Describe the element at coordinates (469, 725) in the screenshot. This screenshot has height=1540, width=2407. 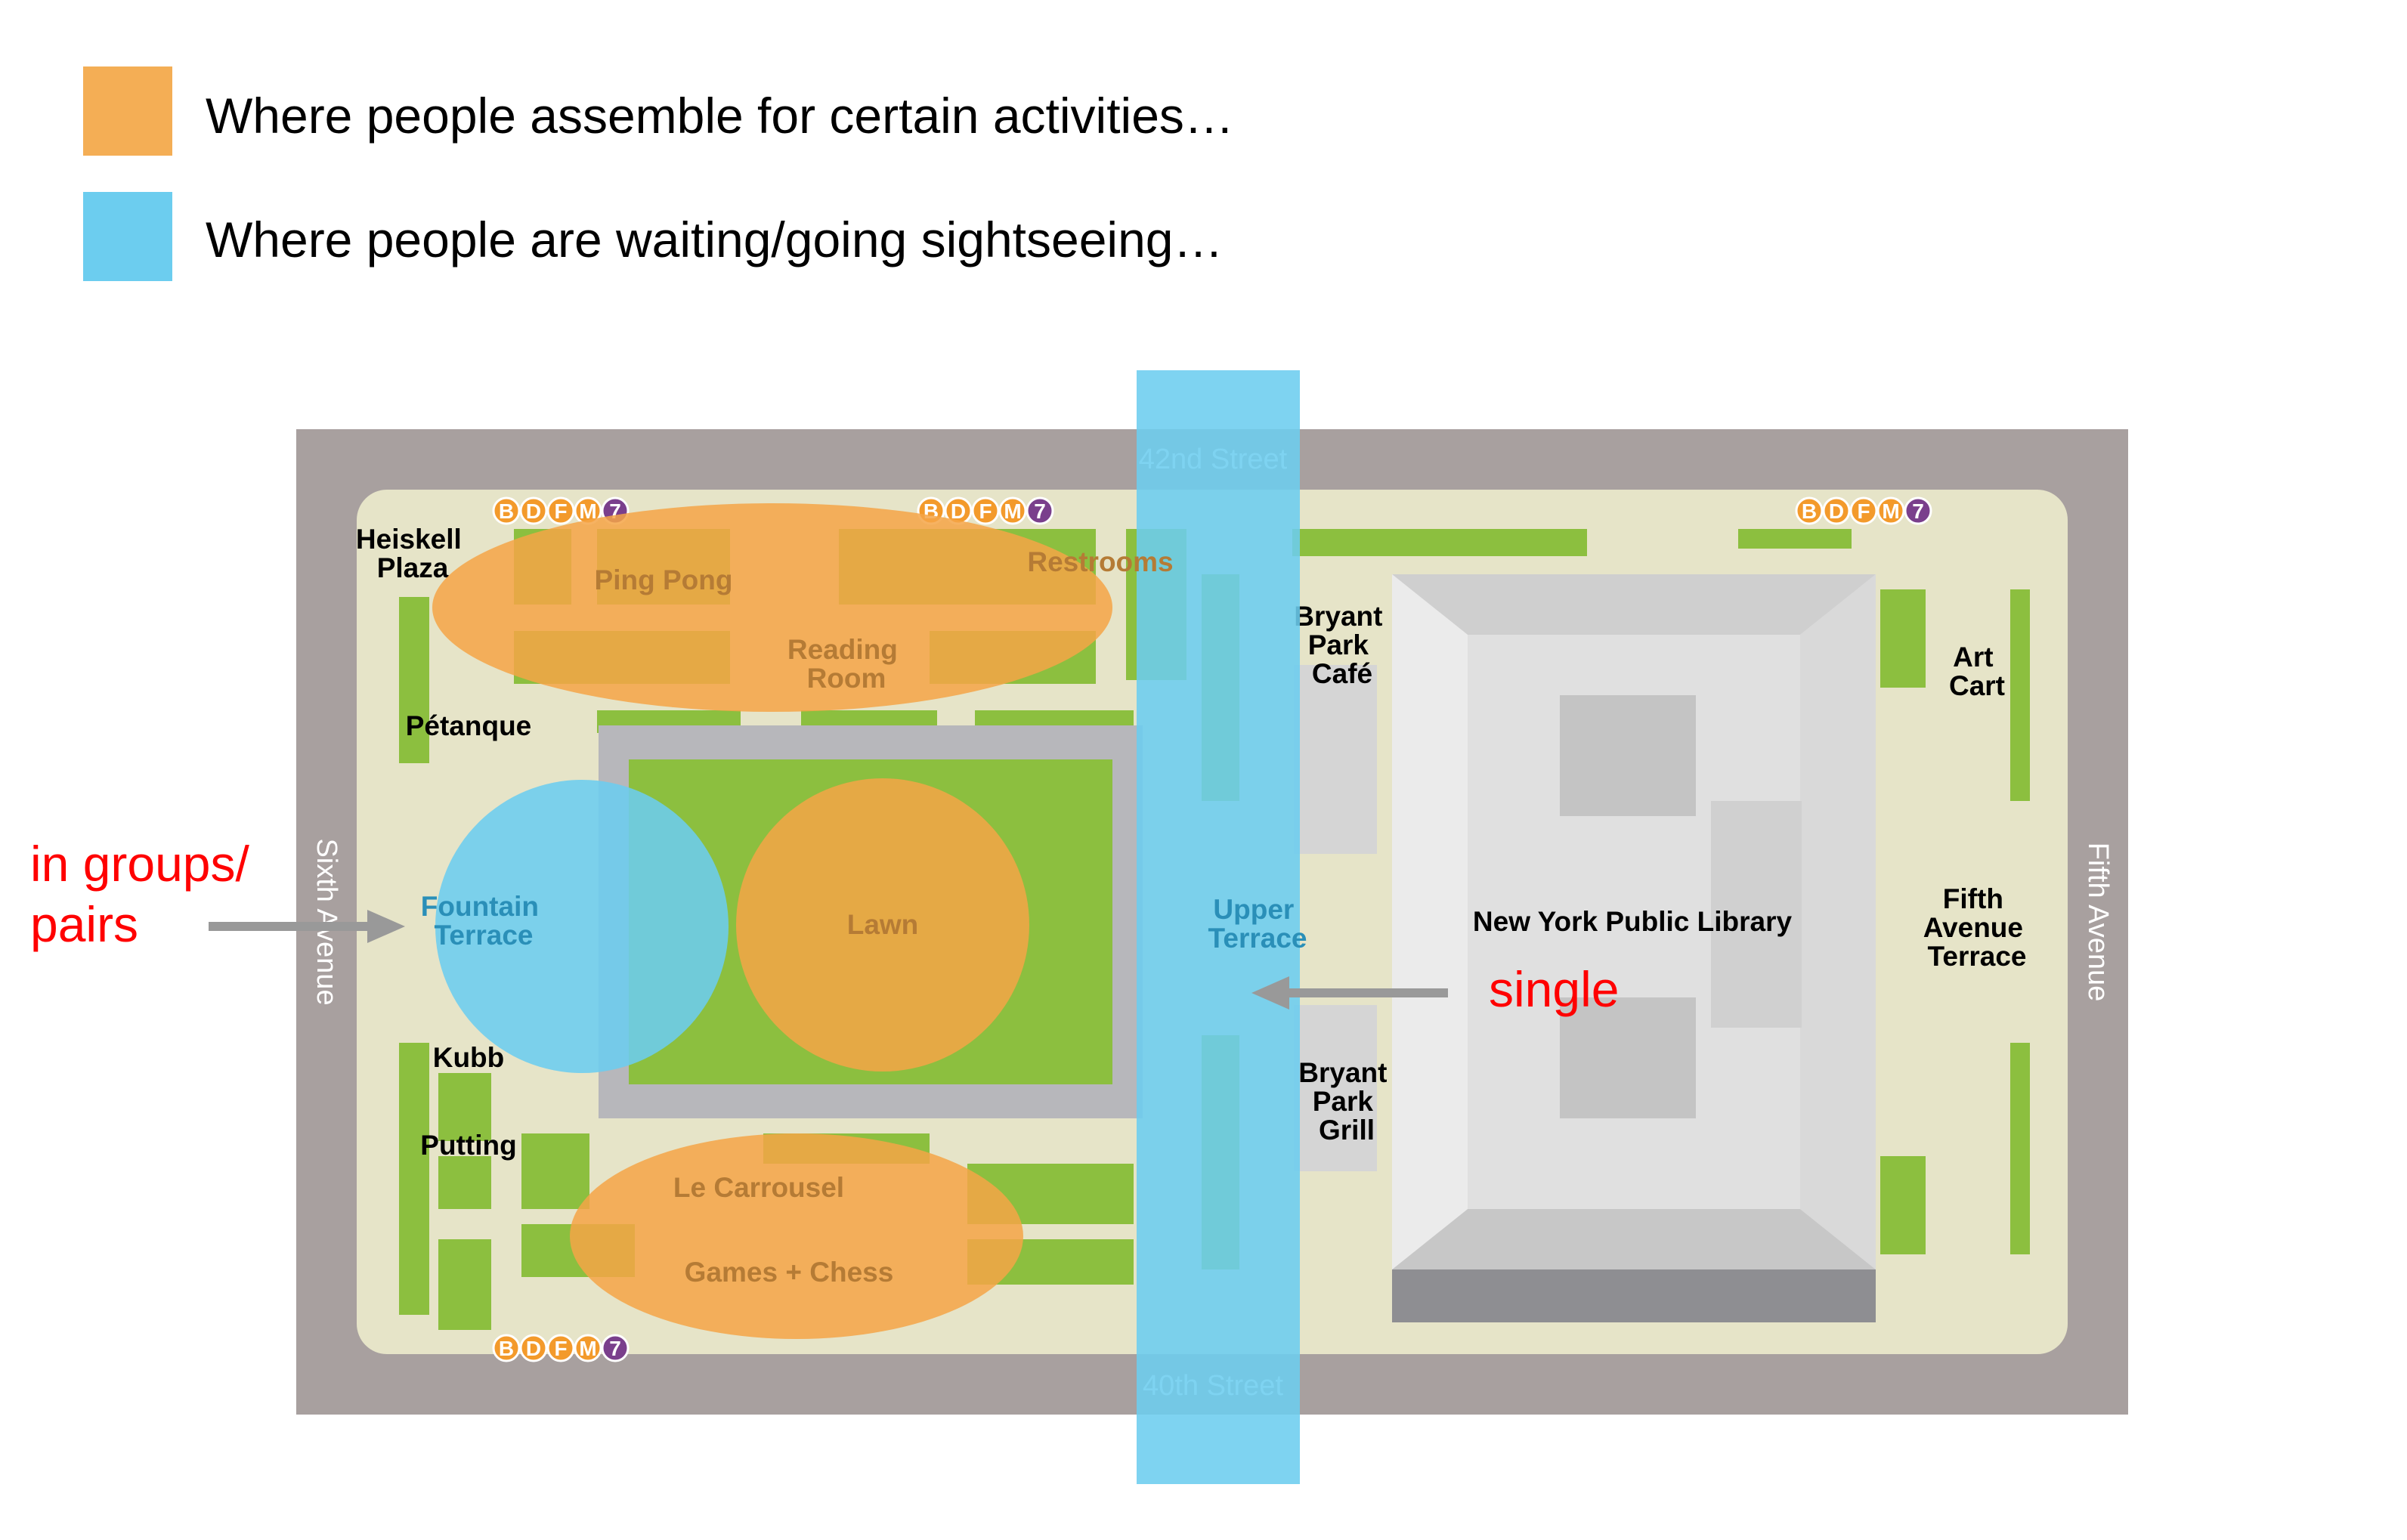
I see `label-petanque: Pétanque` at that location.